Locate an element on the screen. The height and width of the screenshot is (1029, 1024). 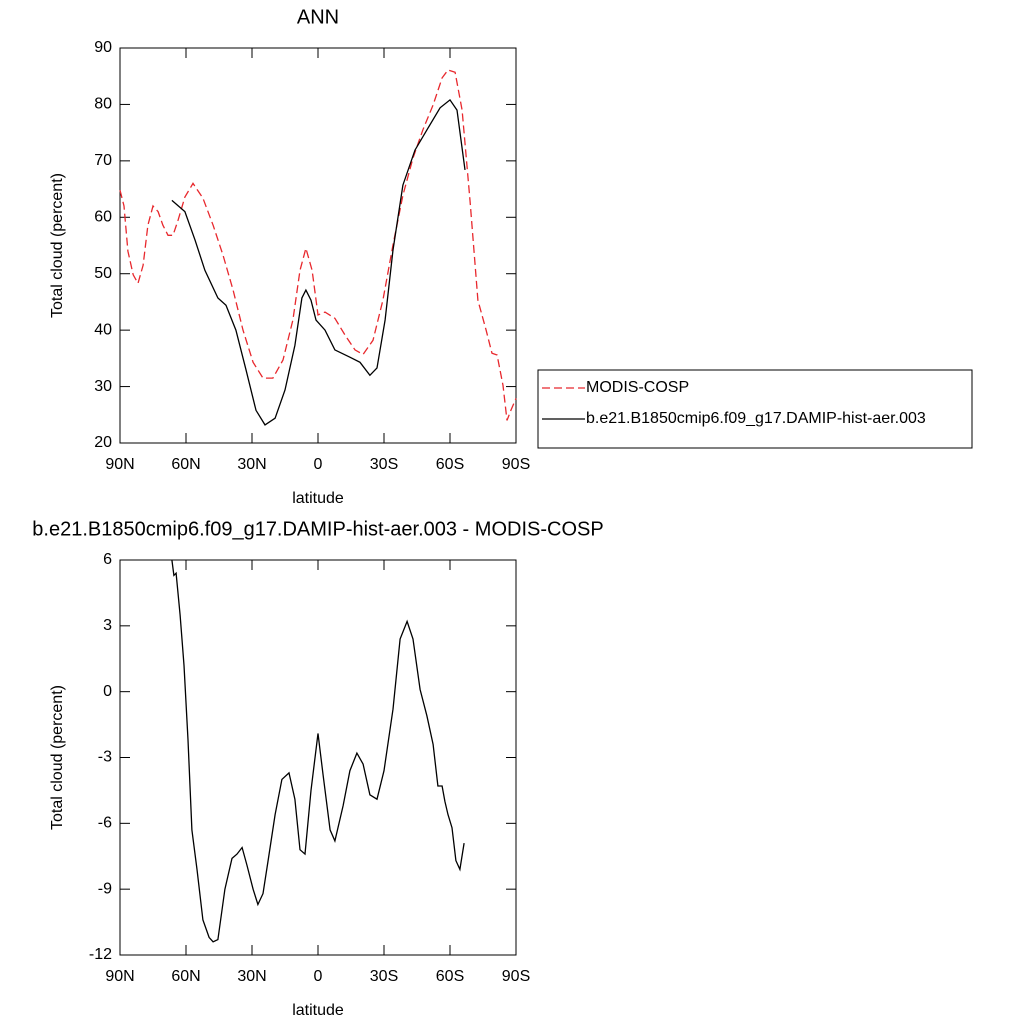
y-tick-label: 90 is located at coordinates (103, 47).